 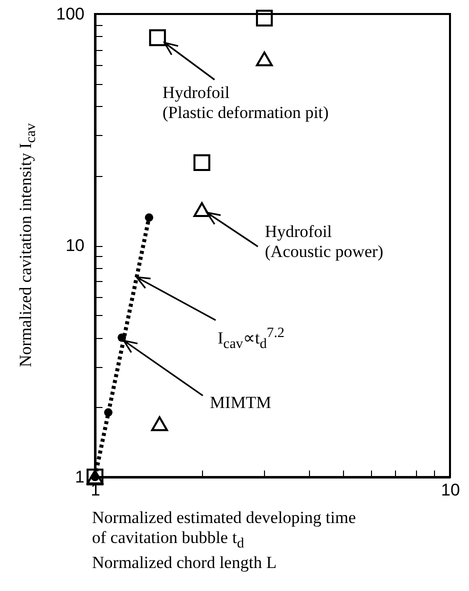 I want to click on y-tick-label: 1, so click(x=79, y=477).